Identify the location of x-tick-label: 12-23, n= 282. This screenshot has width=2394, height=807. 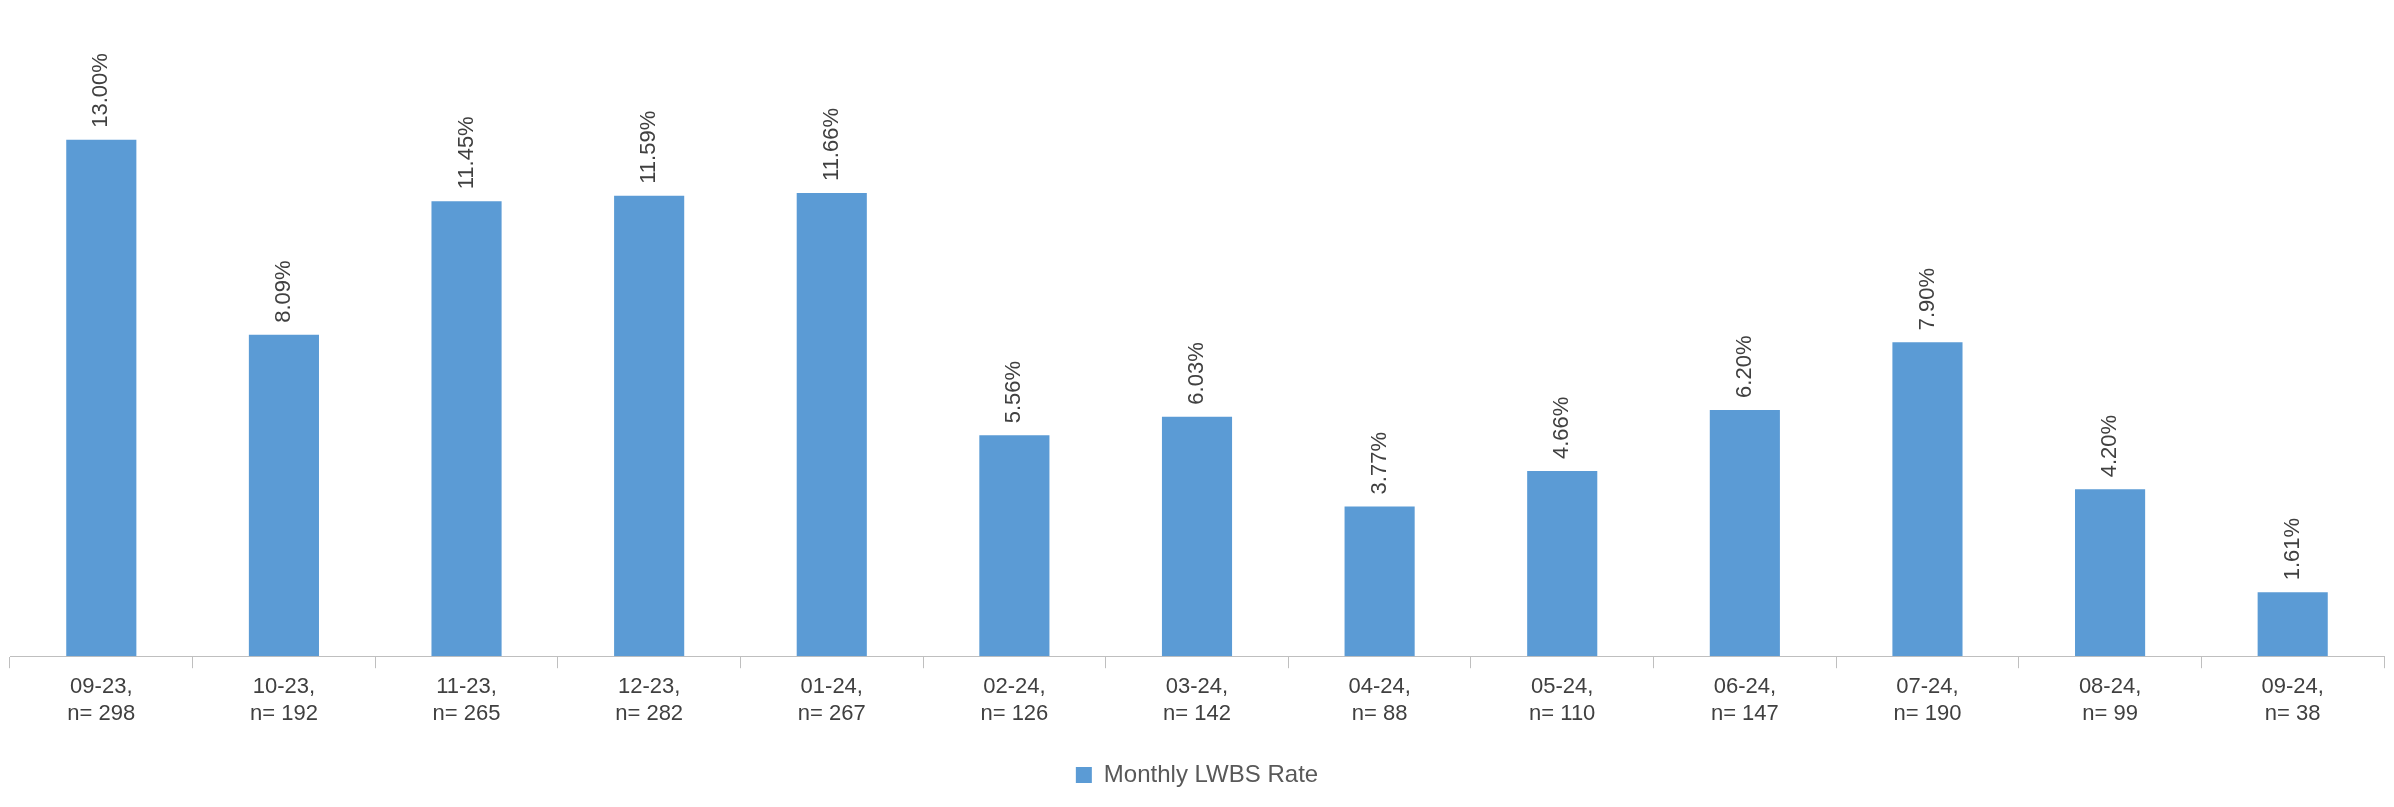
(649, 699).